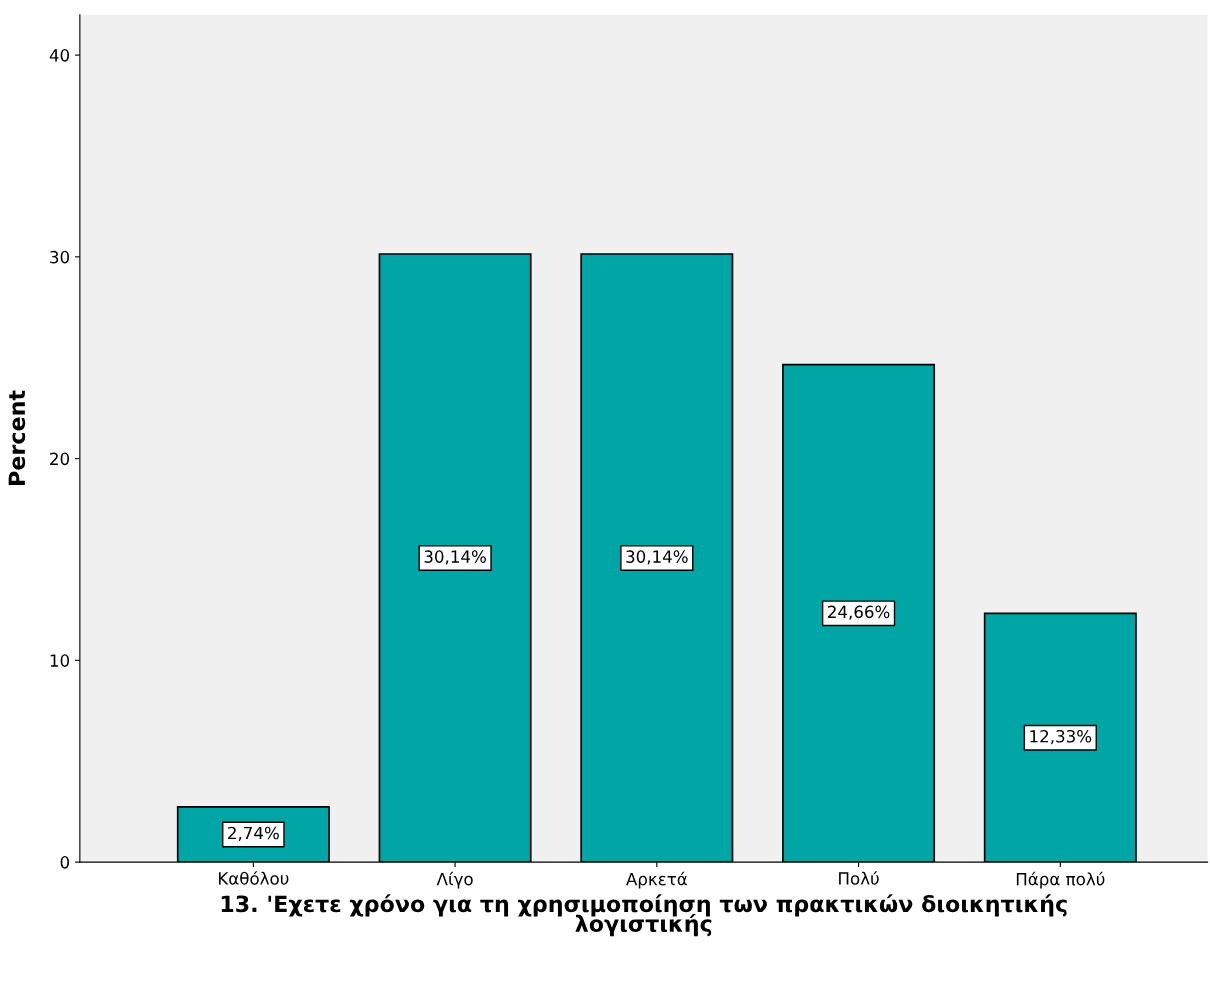 This screenshot has width=1210, height=983. What do you see at coordinates (60, 660) in the screenshot?
I see `y-tick-label: 10` at bounding box center [60, 660].